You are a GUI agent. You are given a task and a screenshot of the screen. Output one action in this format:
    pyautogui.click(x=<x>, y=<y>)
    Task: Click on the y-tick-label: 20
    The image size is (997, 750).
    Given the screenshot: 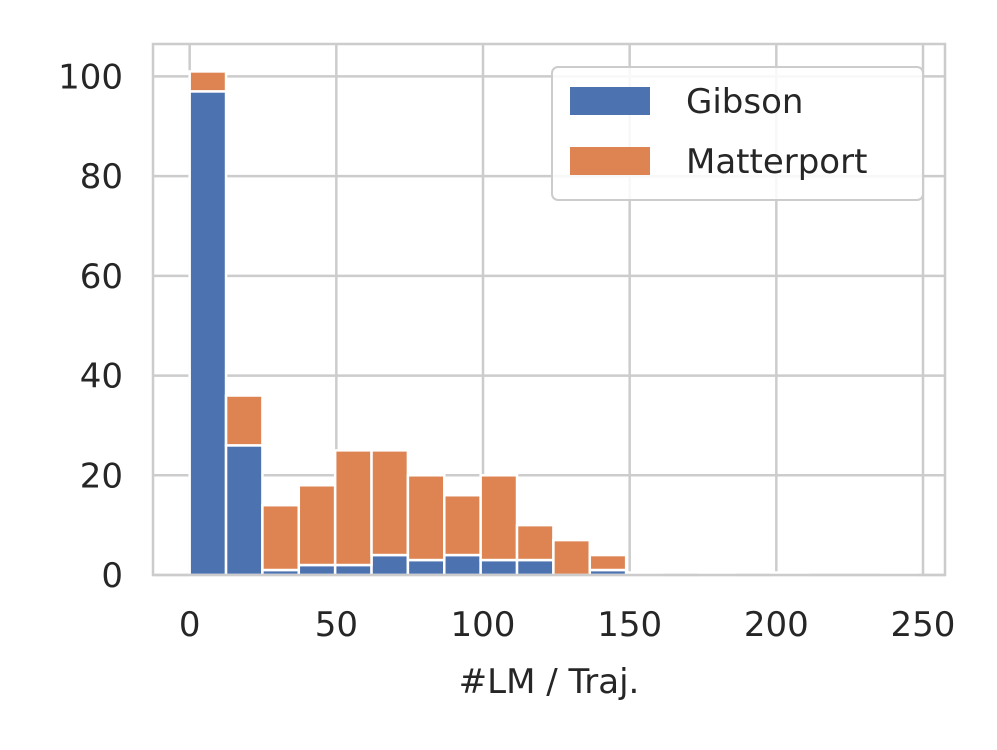 What is the action you would take?
    pyautogui.click(x=101, y=476)
    